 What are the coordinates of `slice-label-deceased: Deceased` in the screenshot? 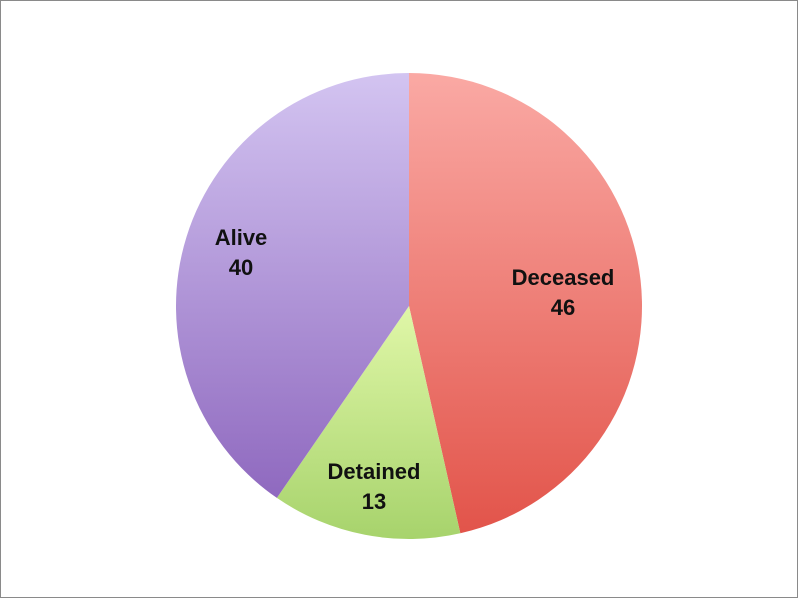 It's located at (563, 277).